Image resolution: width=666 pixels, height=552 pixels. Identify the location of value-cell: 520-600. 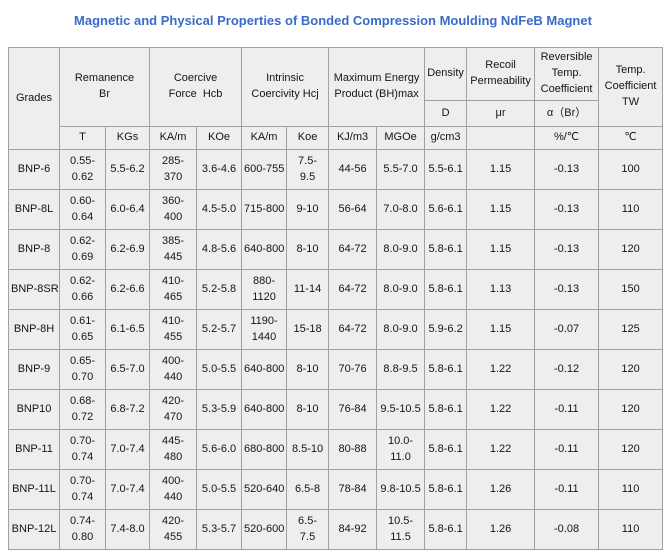
(264, 529).